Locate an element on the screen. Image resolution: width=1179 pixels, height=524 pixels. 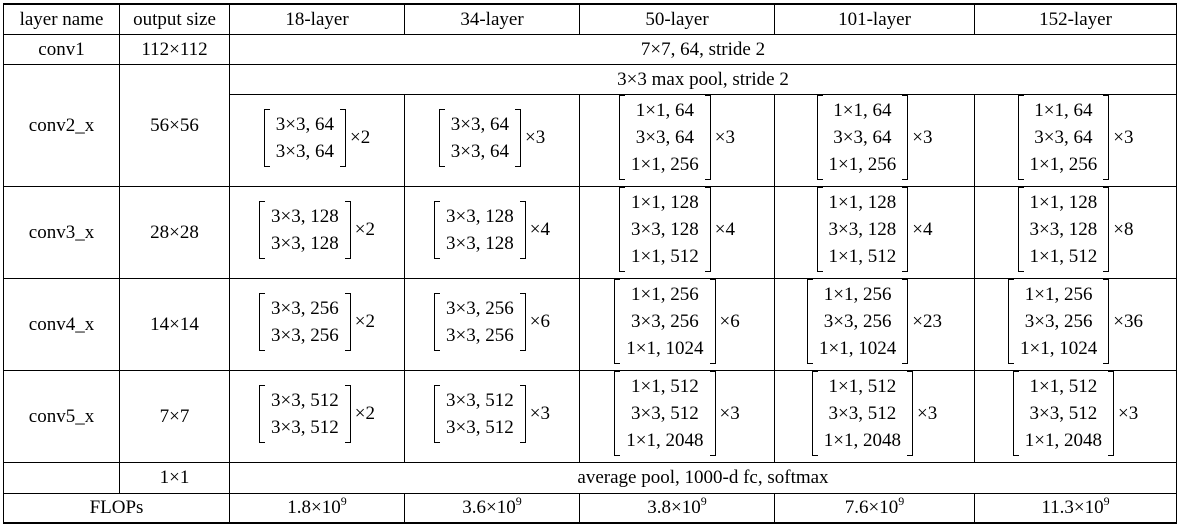
layer-lines: 1×1, 128 3×3, 128 1×1, 512 is located at coordinates (863, 229).